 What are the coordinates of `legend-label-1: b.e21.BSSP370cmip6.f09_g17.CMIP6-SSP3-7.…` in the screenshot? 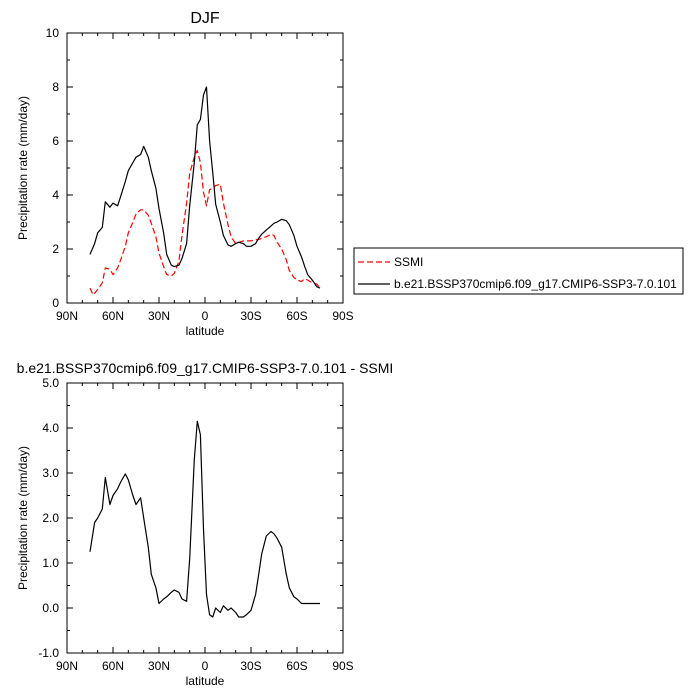 It's located at (535, 284).